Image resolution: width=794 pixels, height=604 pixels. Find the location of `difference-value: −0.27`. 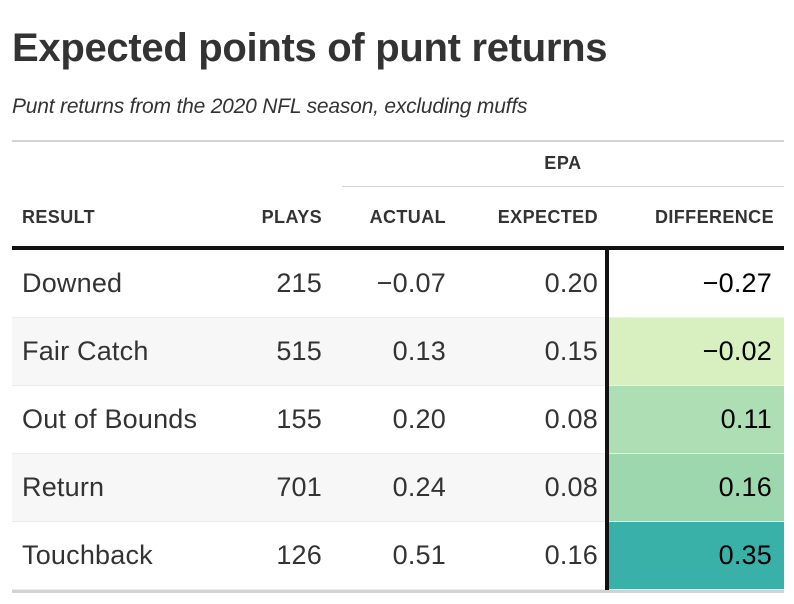

difference-value: −0.27 is located at coordinates (737, 283).